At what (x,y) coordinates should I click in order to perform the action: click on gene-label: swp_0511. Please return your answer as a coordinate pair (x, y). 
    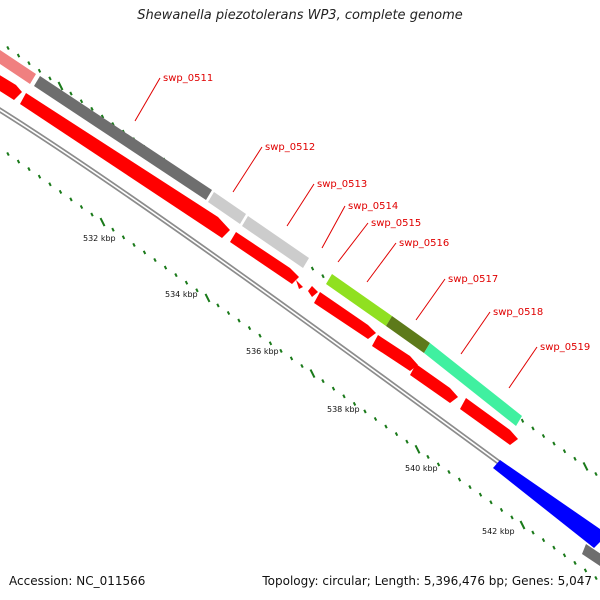
    Looking at the image, I should click on (188, 78).